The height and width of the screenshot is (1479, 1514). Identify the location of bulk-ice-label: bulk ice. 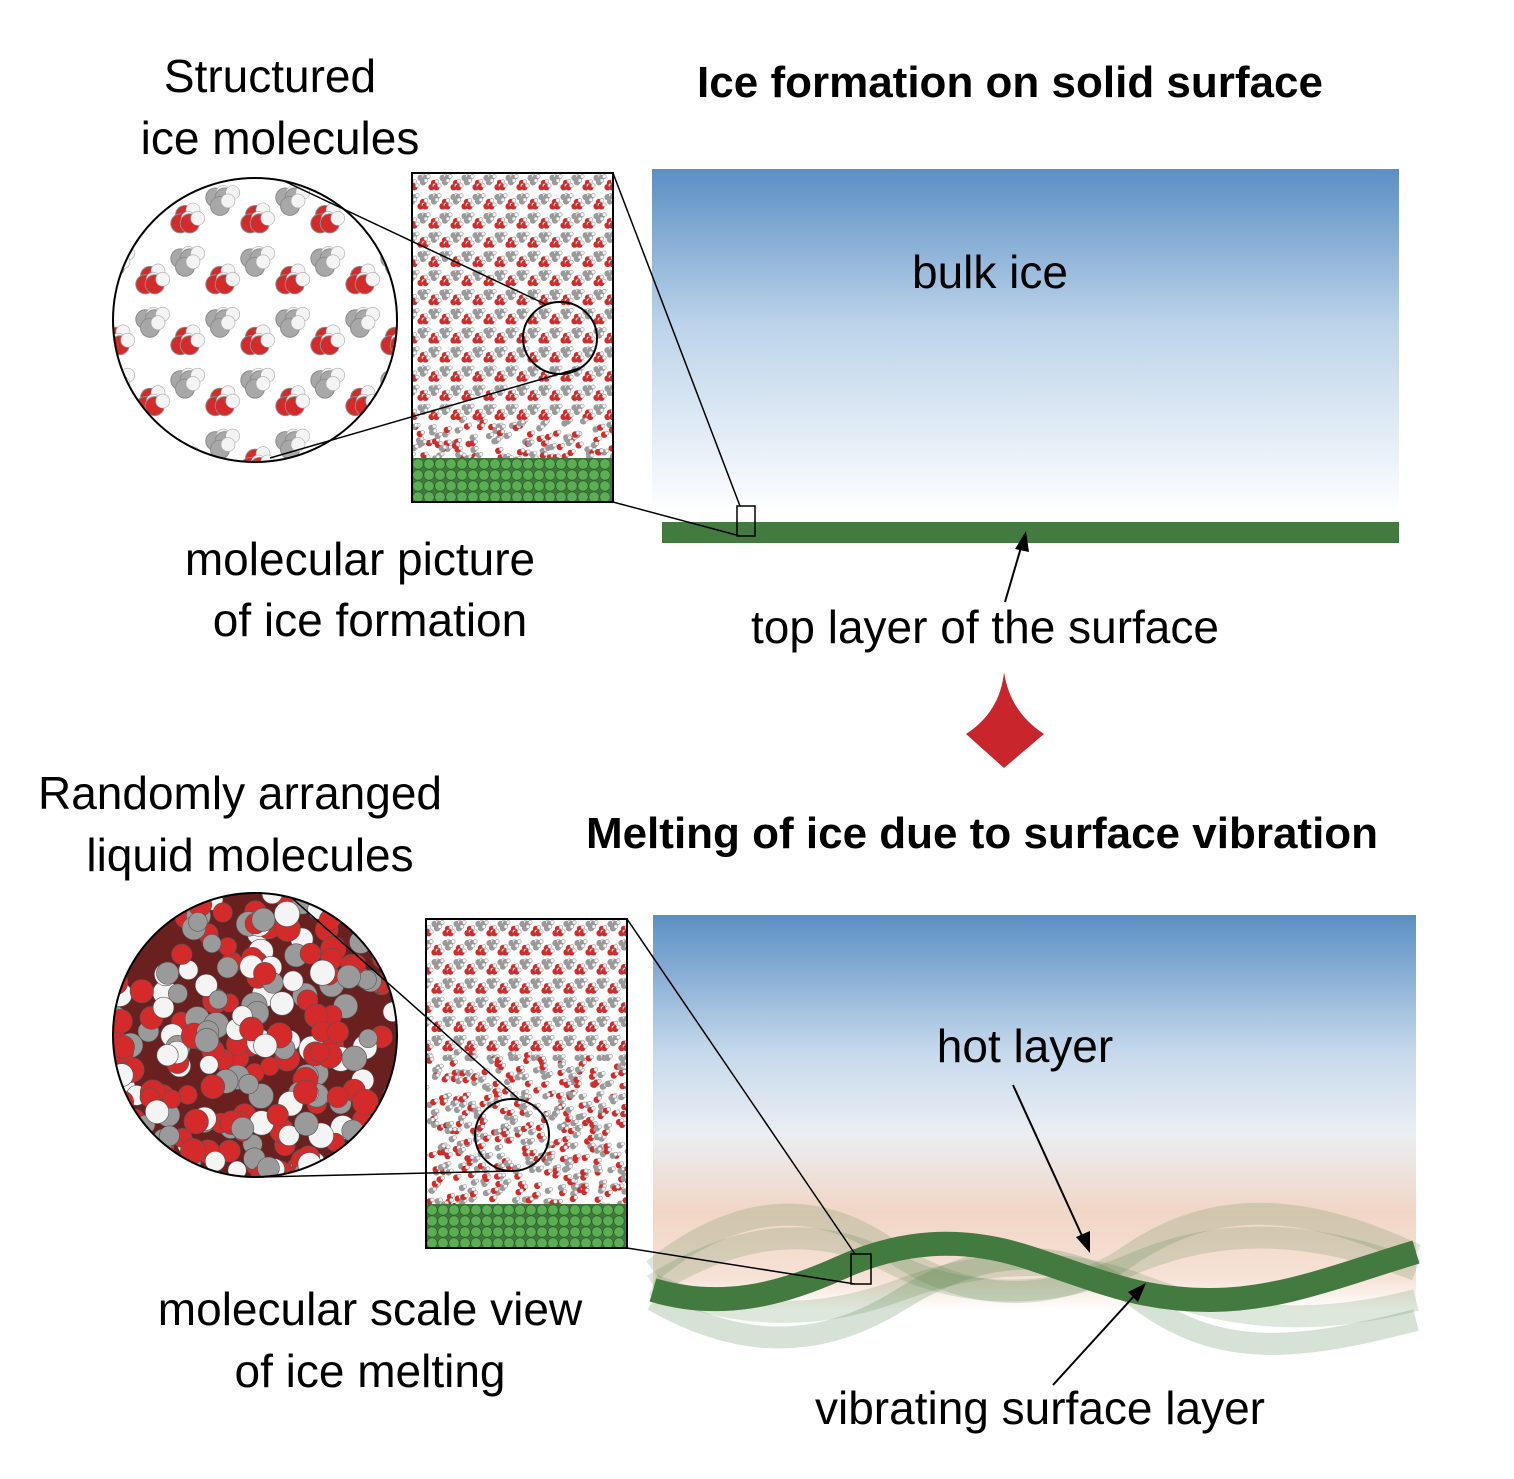
(990, 272).